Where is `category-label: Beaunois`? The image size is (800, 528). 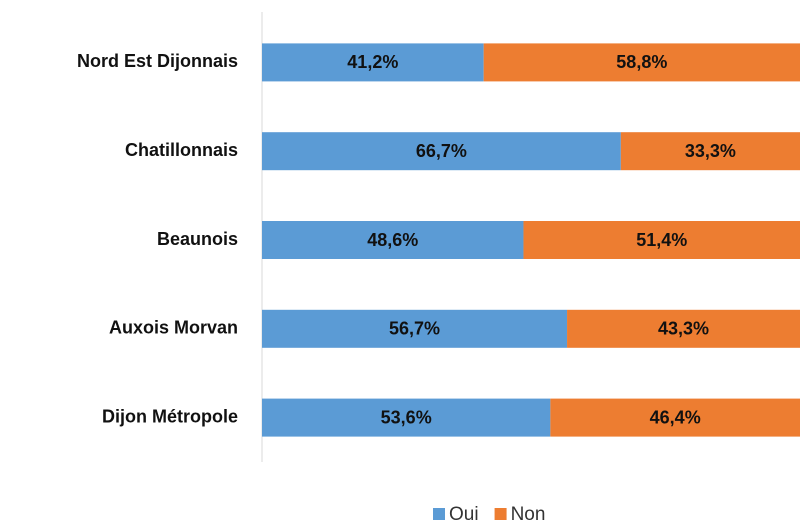 category-label: Beaunois is located at coordinates (197, 239).